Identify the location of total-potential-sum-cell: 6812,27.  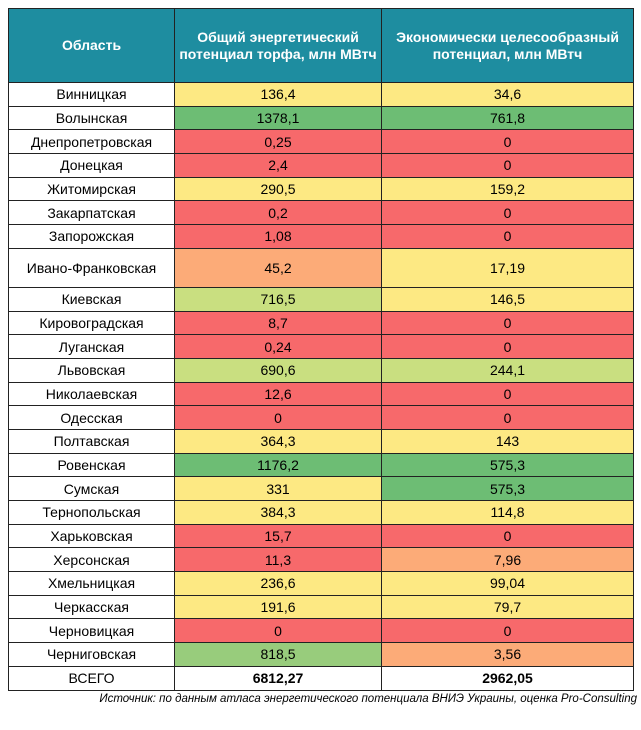
(278, 678).